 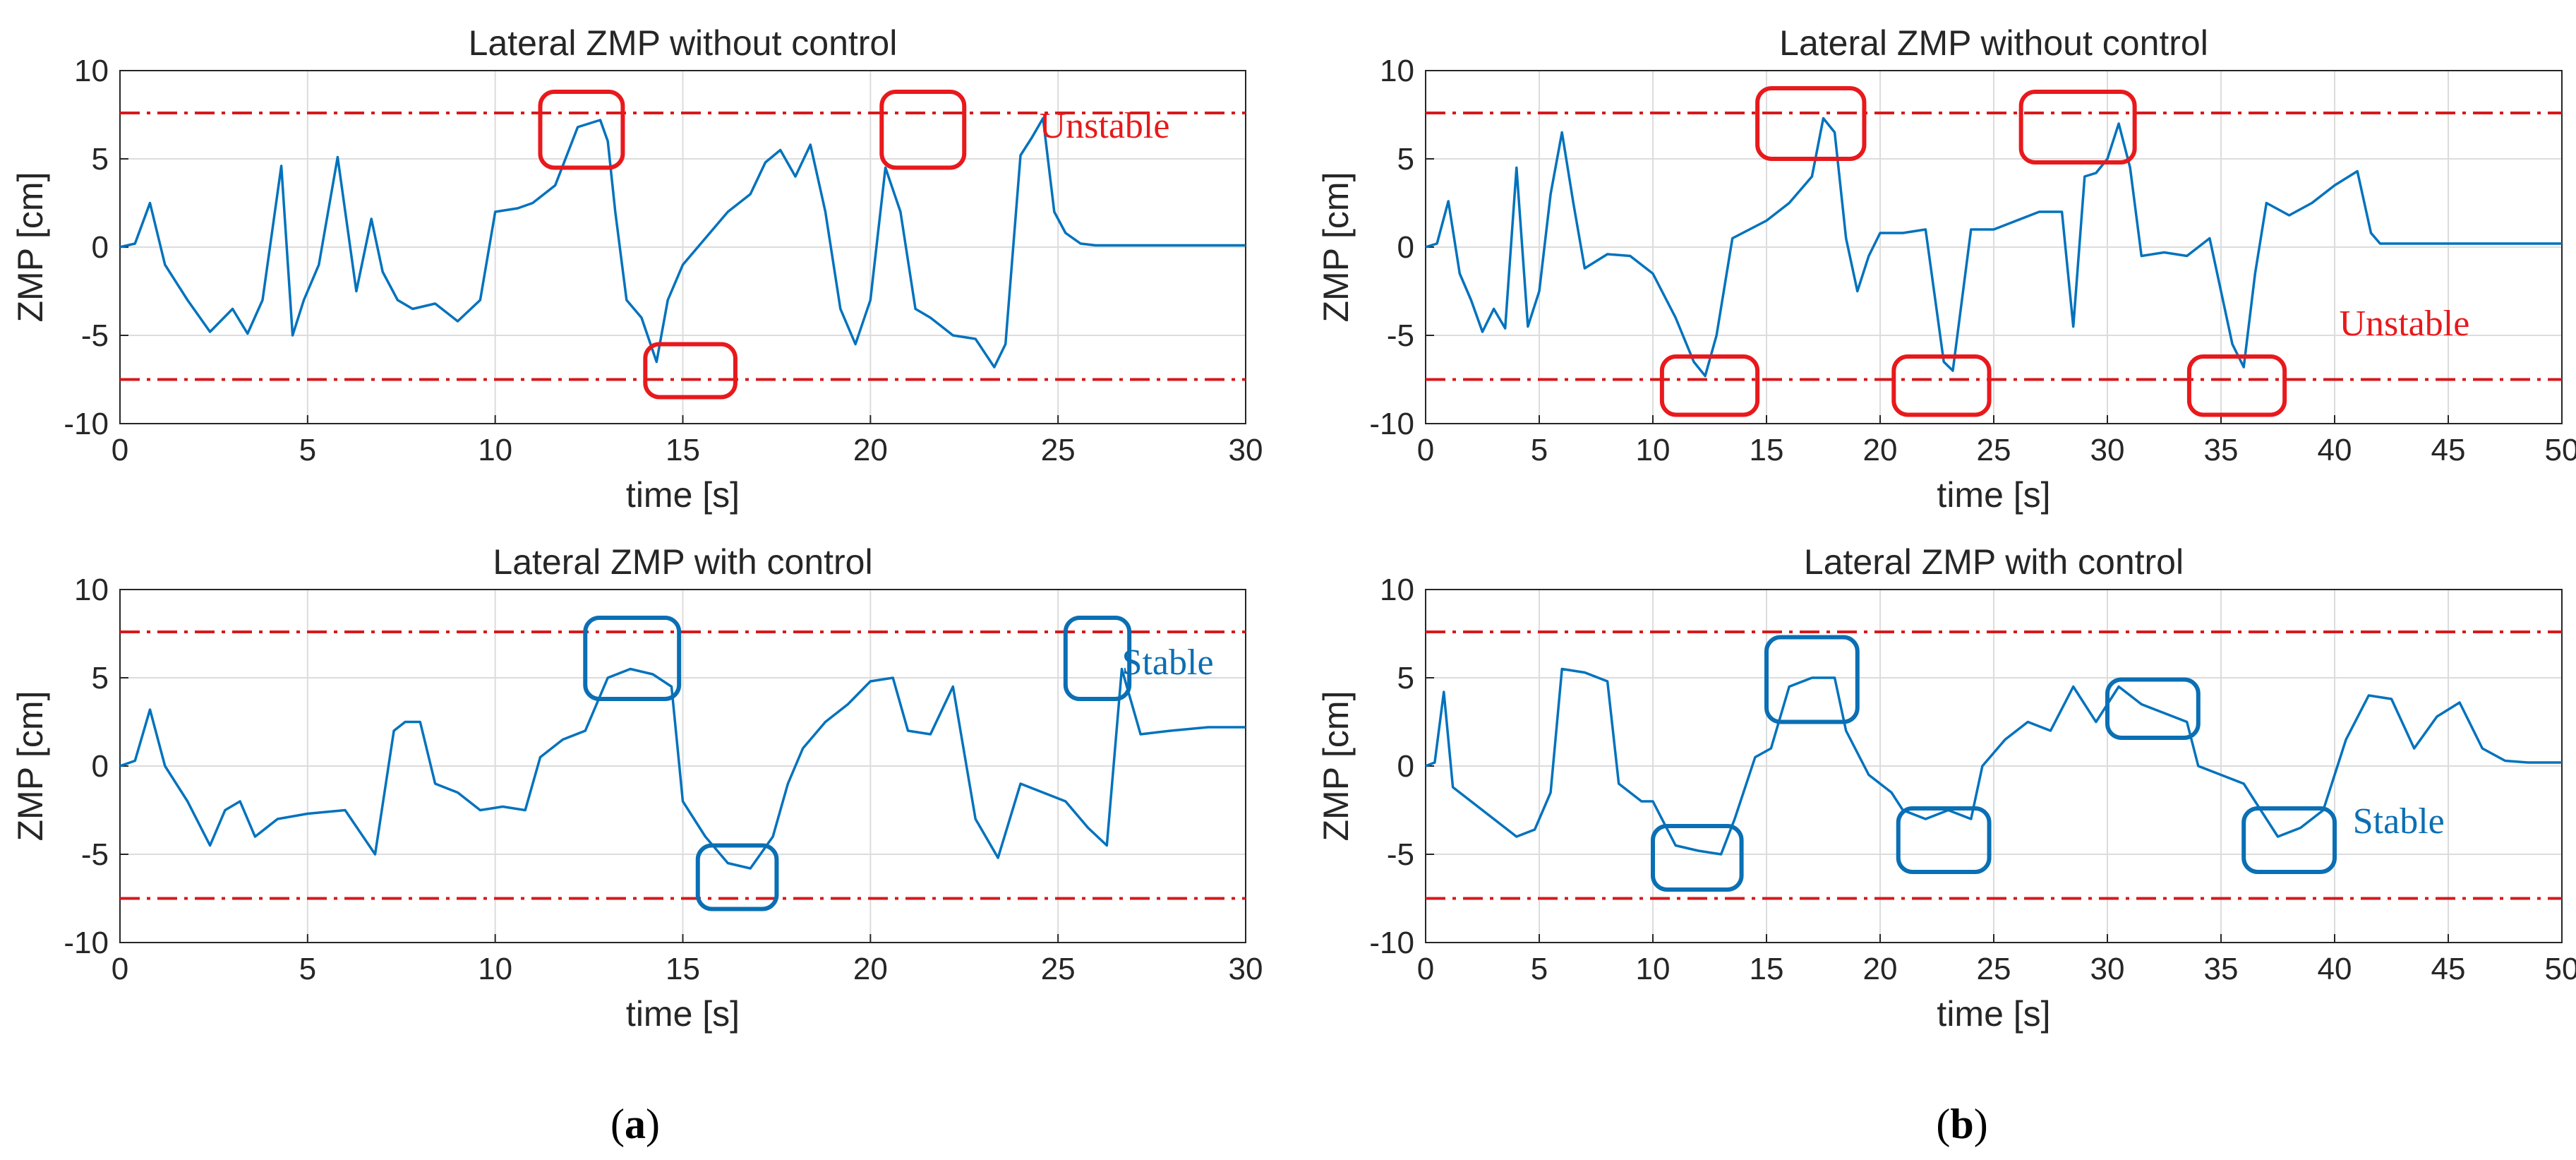 I want to click on panel-label-b: (b), so click(x=1961, y=1124).